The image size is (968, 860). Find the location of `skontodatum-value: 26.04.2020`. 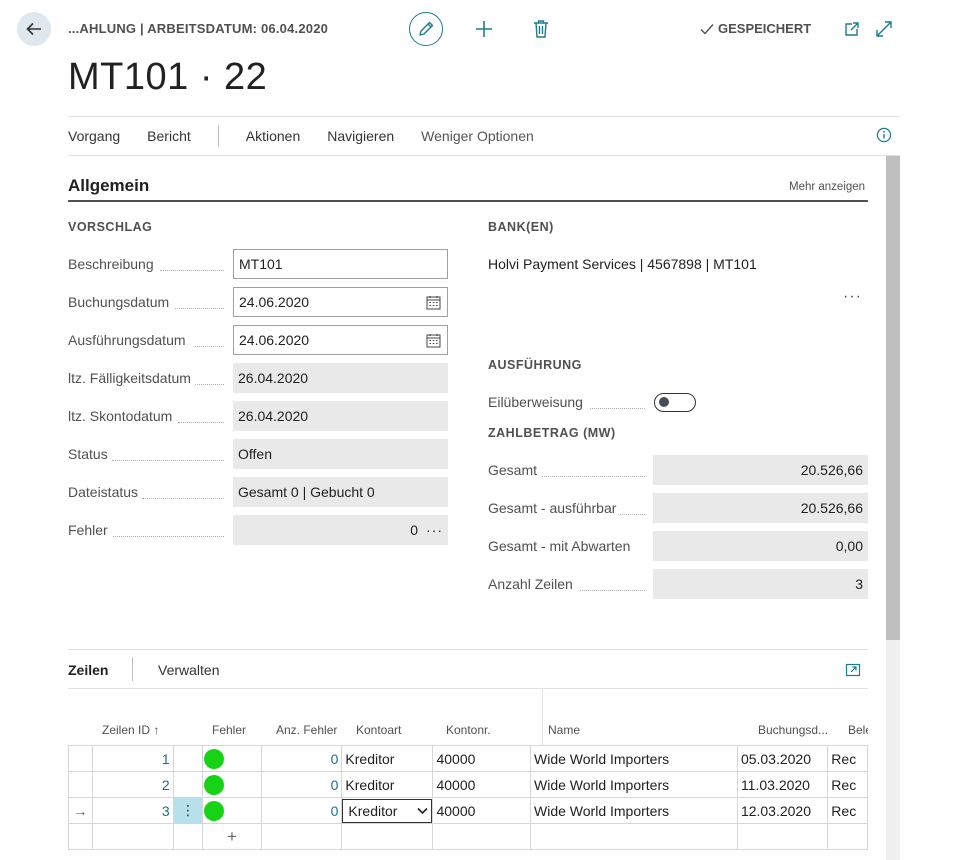

skontodatum-value: 26.04.2020 is located at coordinates (340, 416).